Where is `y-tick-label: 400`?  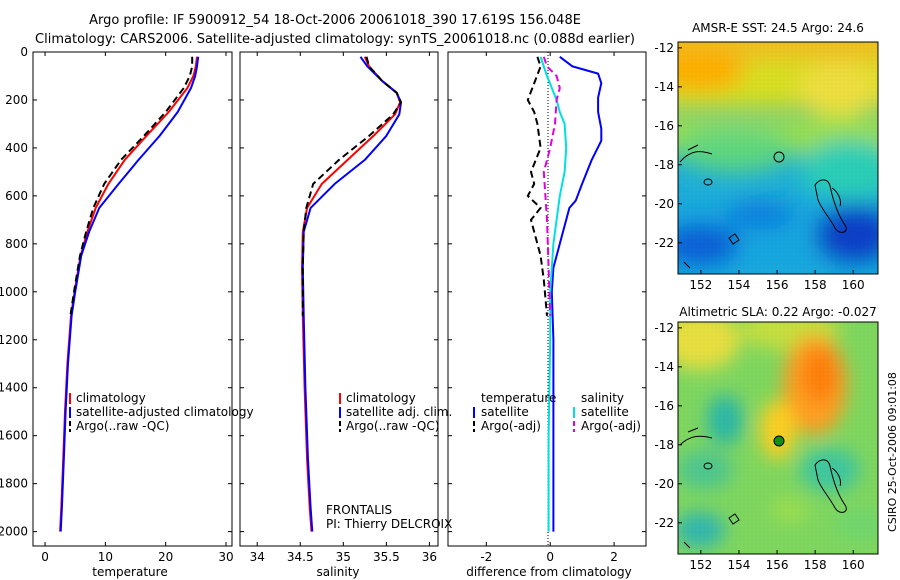 y-tick-label: 400 is located at coordinates (16, 148).